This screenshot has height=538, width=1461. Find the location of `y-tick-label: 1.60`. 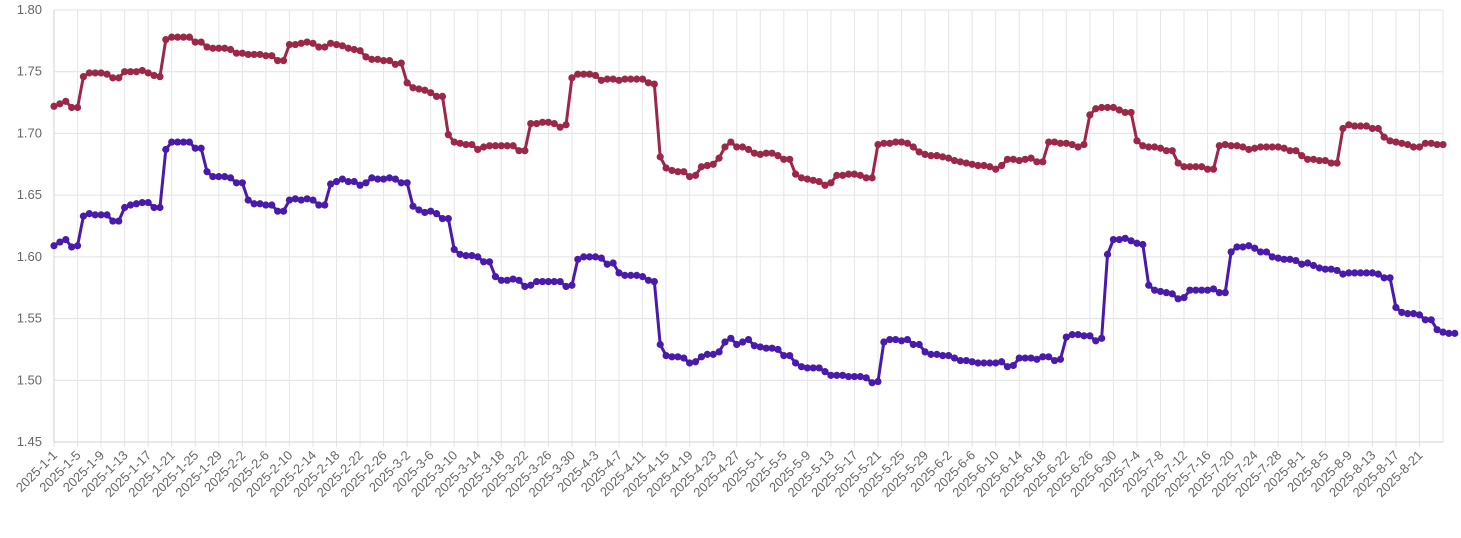

y-tick-label: 1.60 is located at coordinates (29, 256).